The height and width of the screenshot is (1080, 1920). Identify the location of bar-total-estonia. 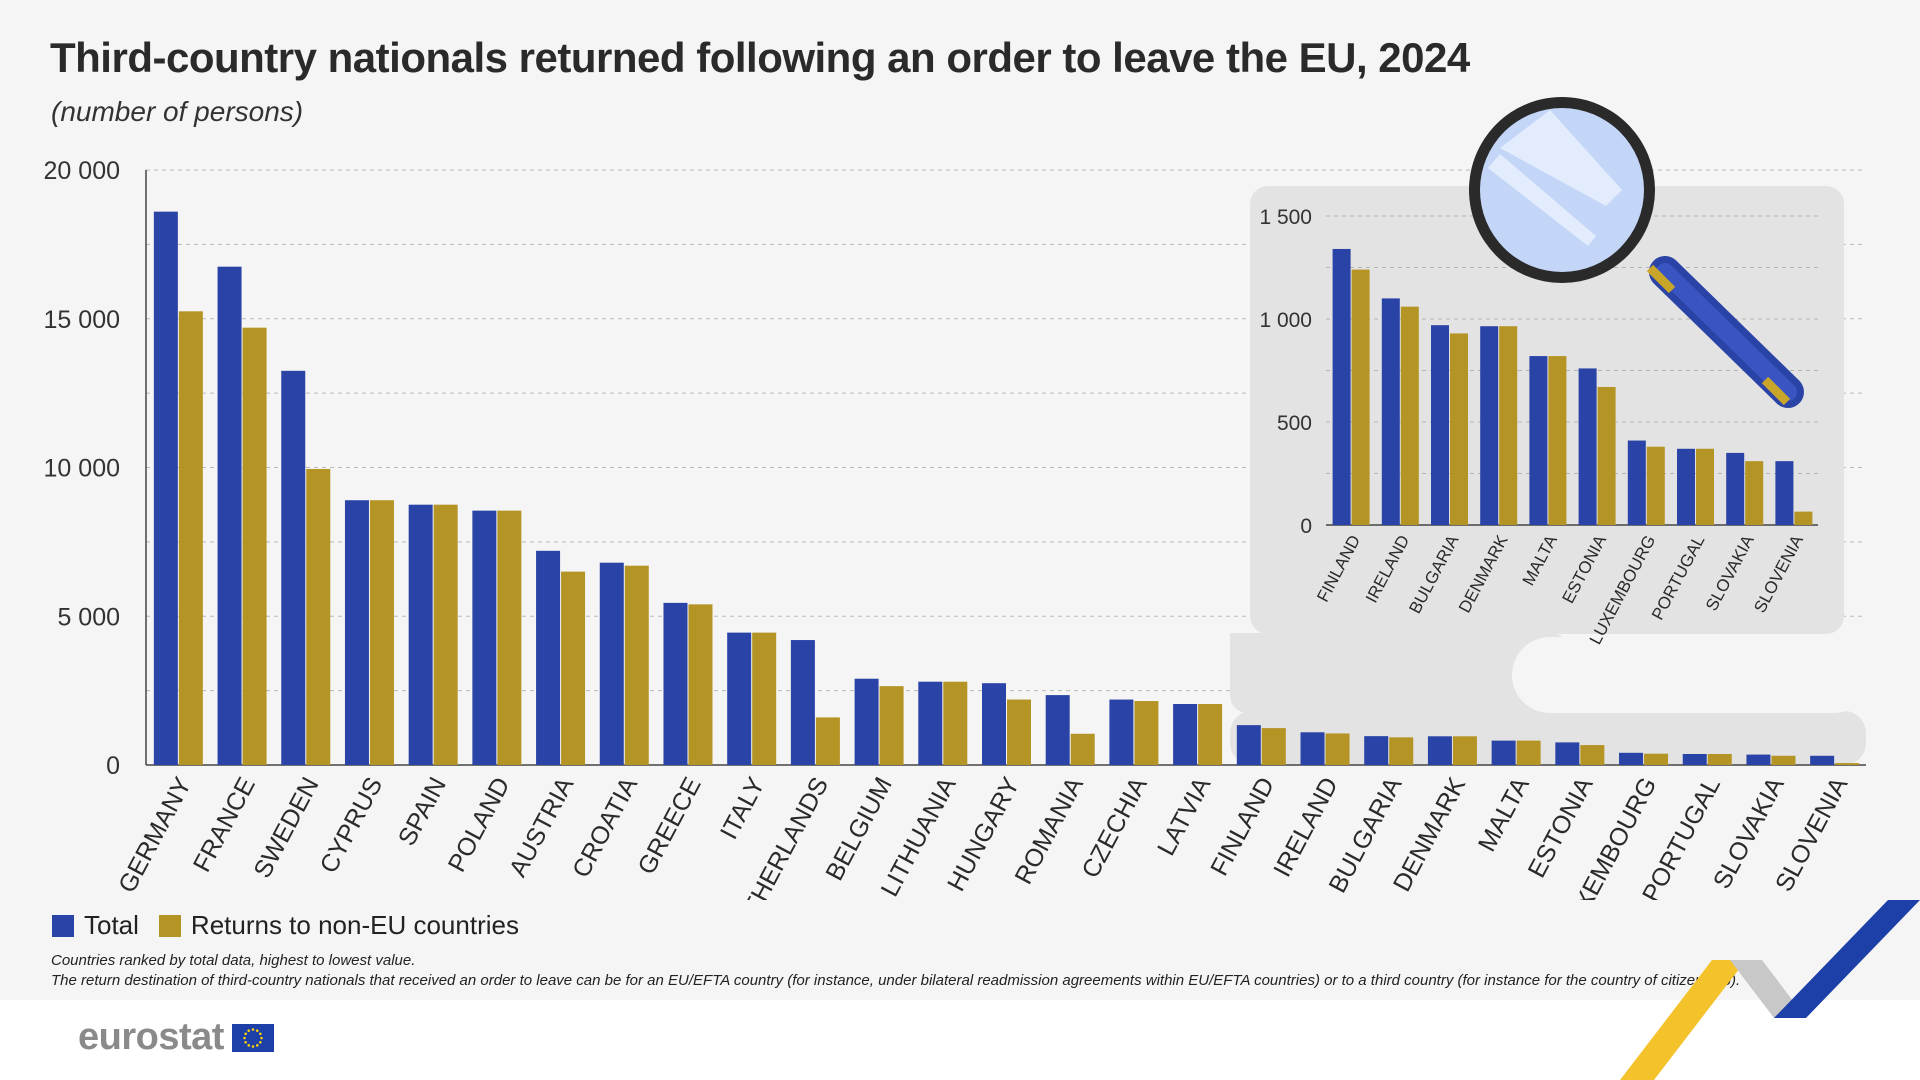
(1567, 753).